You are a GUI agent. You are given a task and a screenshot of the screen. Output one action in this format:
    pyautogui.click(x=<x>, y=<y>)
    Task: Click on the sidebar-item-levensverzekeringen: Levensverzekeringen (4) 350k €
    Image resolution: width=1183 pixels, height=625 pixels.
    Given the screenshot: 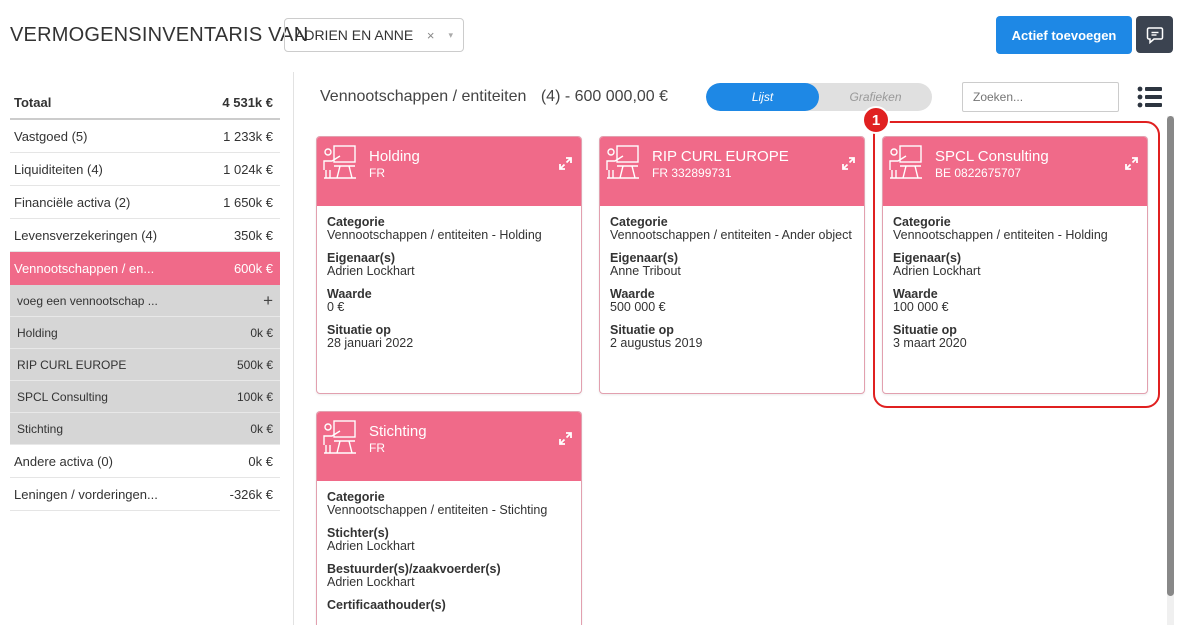 What is the action you would take?
    pyautogui.click(x=145, y=235)
    